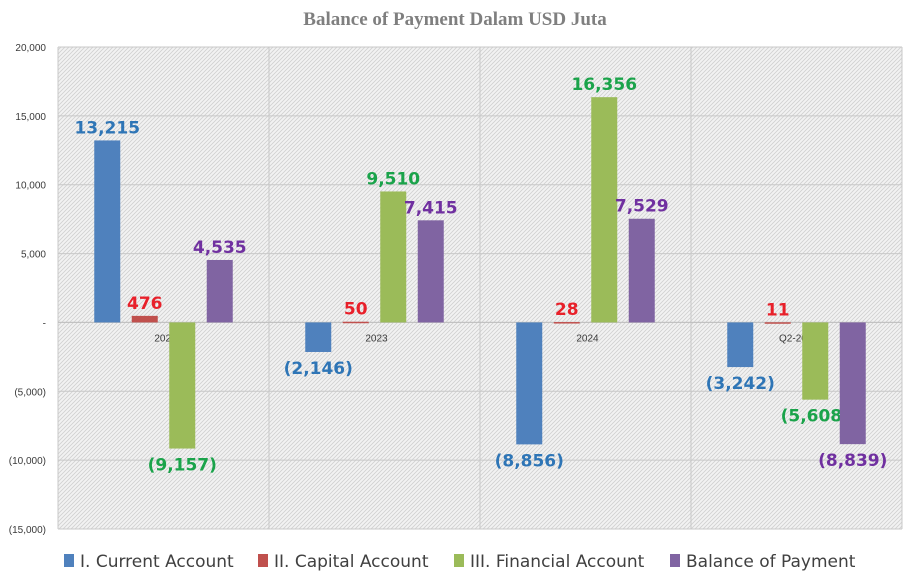  I want to click on data-label: (3,242), so click(740, 384).